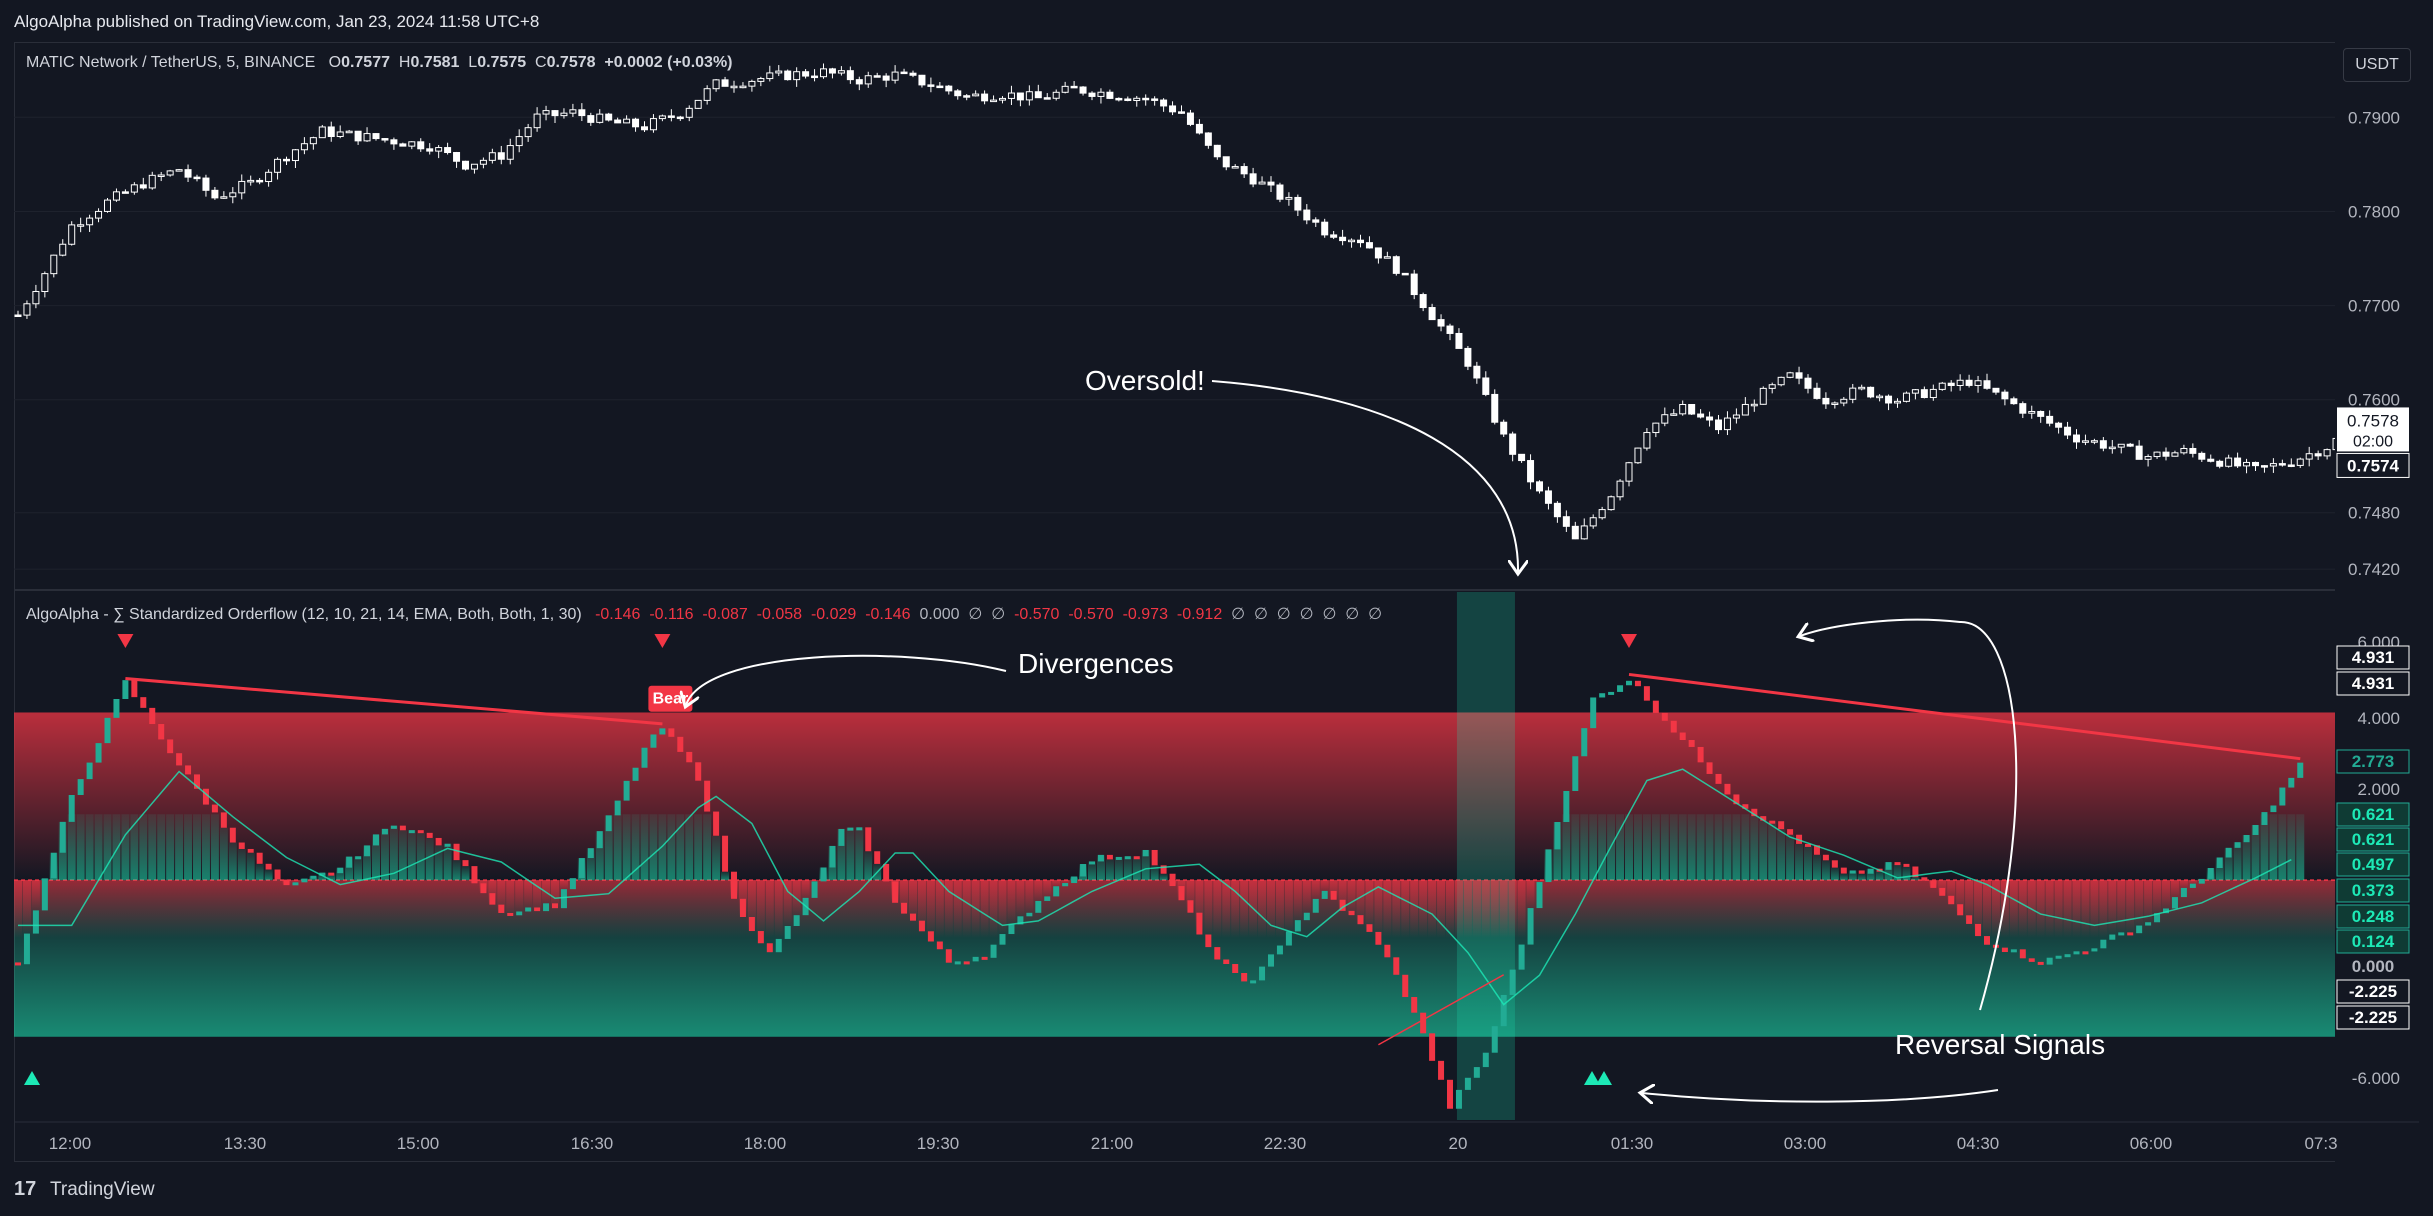 This screenshot has height=1216, width=2433. What do you see at coordinates (502, 62) in the screenshot?
I see `low-value: 0.7575` at bounding box center [502, 62].